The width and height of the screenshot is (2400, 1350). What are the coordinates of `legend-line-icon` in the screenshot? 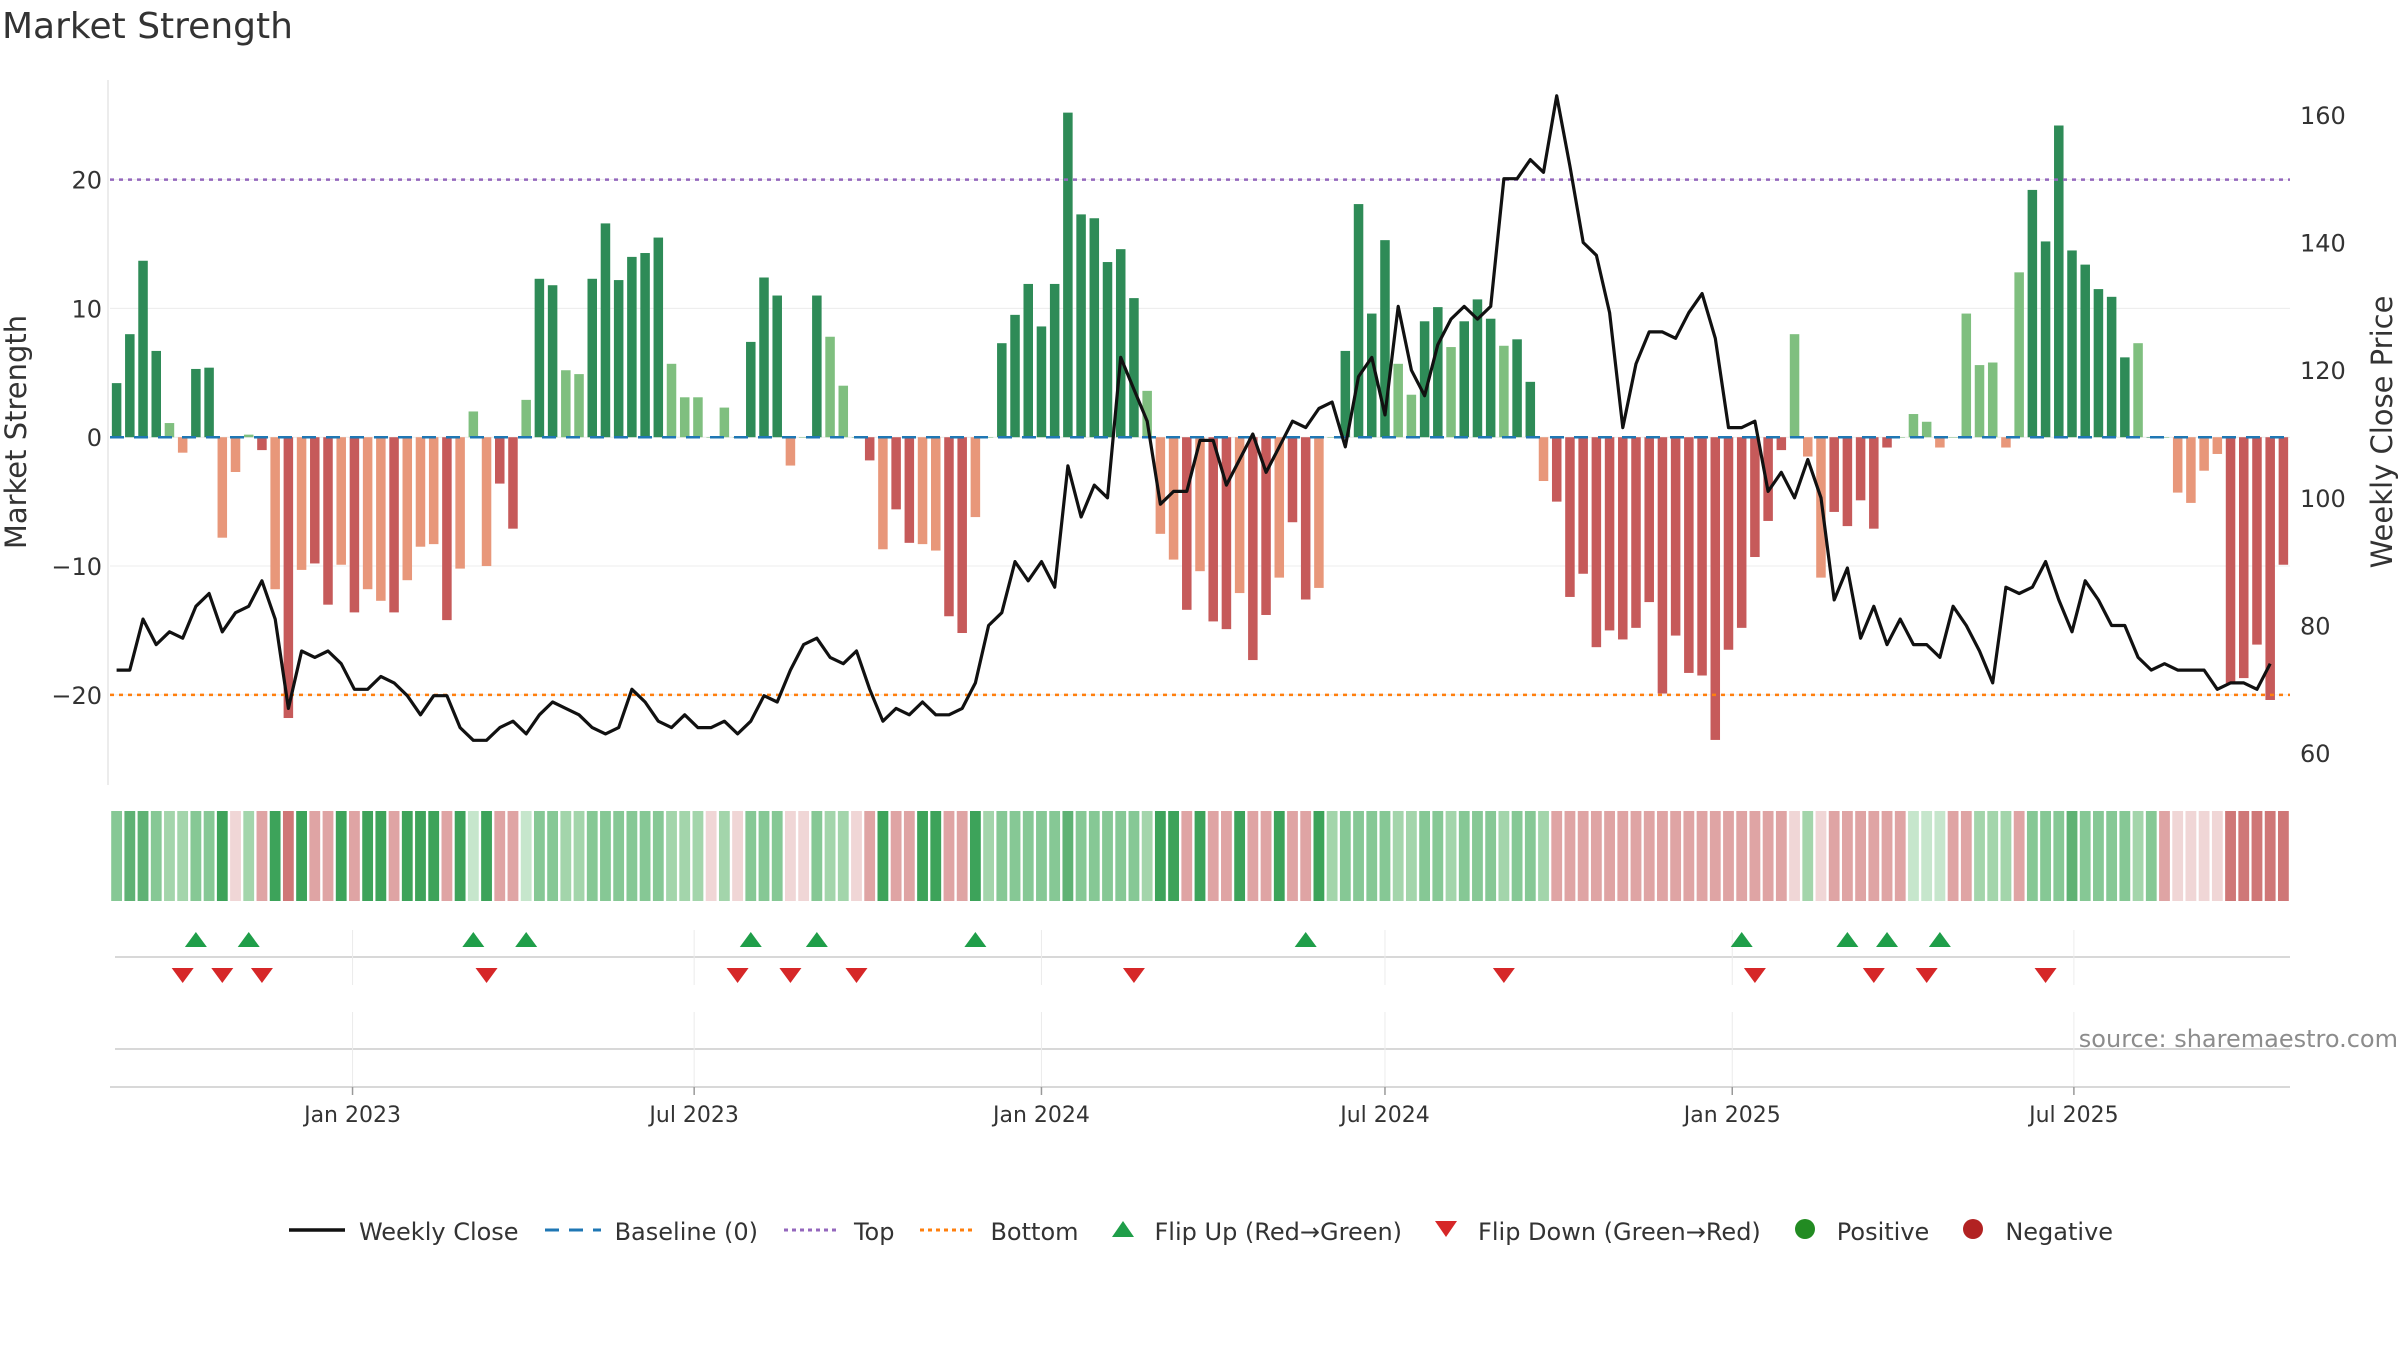 It's located at (323, 1232).